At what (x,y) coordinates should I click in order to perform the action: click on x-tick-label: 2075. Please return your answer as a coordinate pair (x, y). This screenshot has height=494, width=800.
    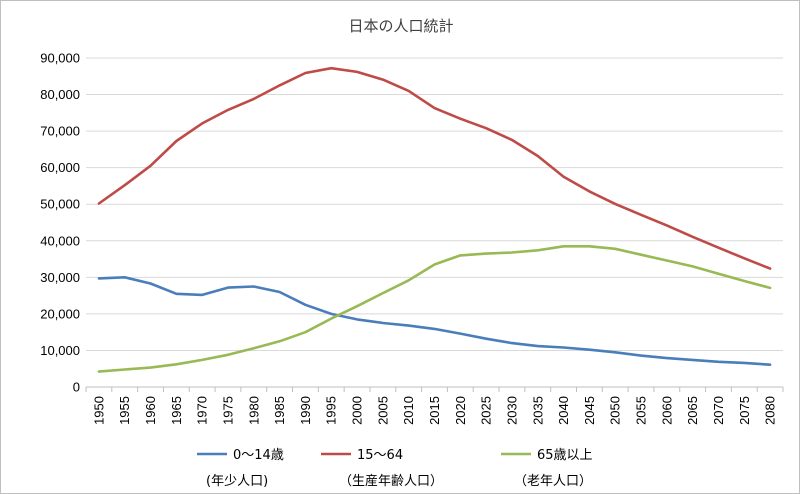
    Looking at the image, I should click on (744, 410).